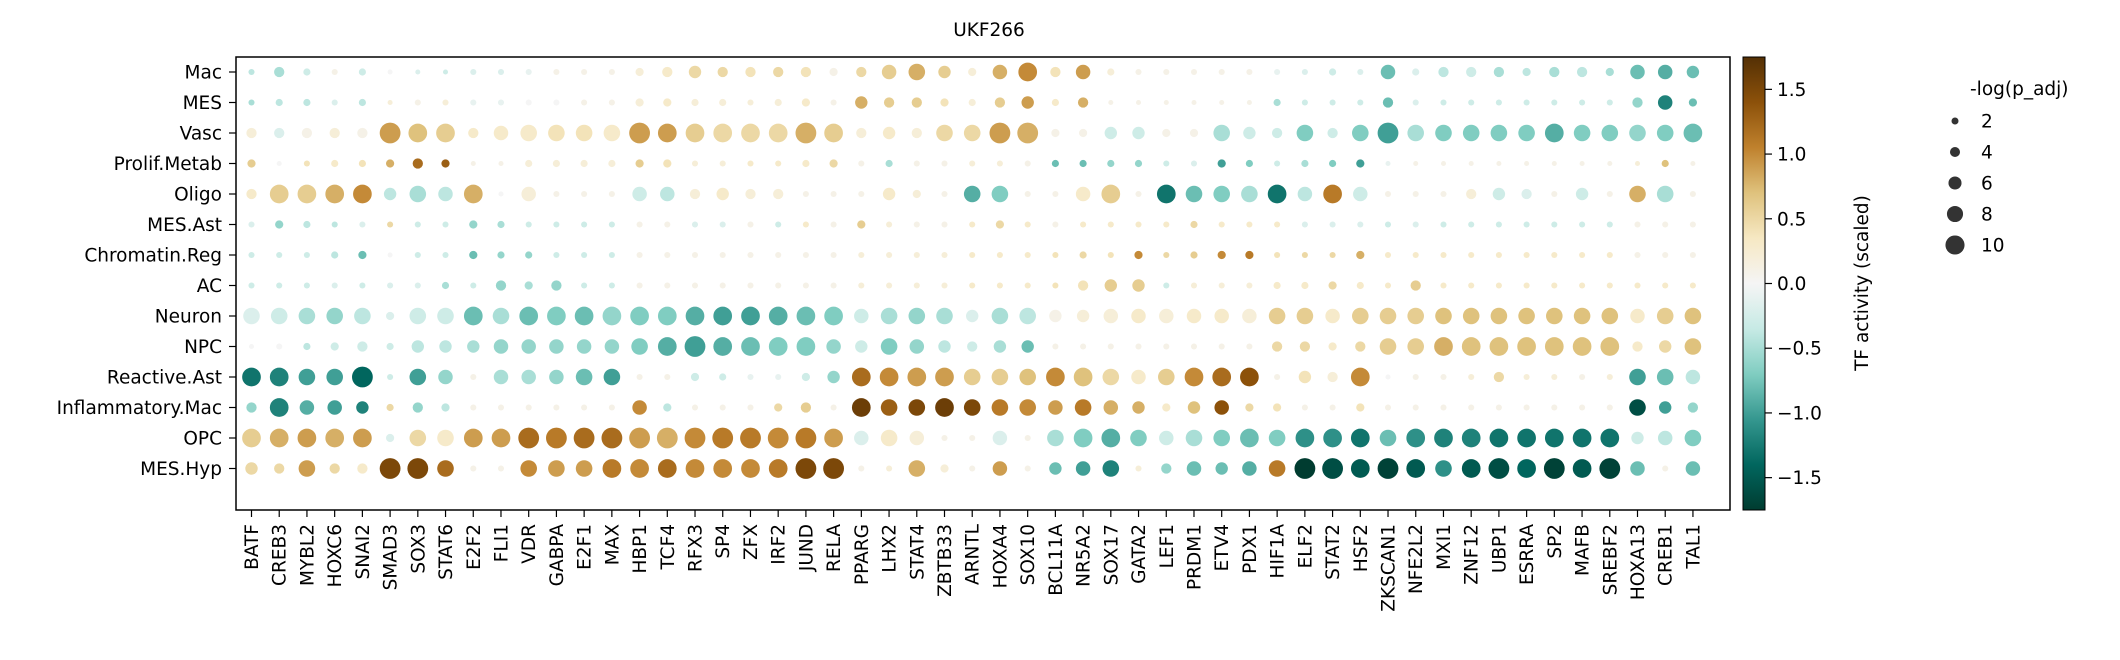  I want to click on dot-AC-TAL1, so click(1692, 285).